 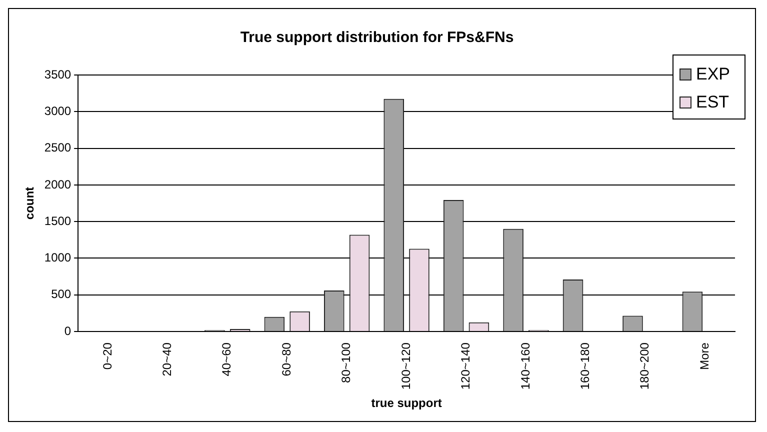 I want to click on y-tick-label: 1500, so click(x=58, y=221).